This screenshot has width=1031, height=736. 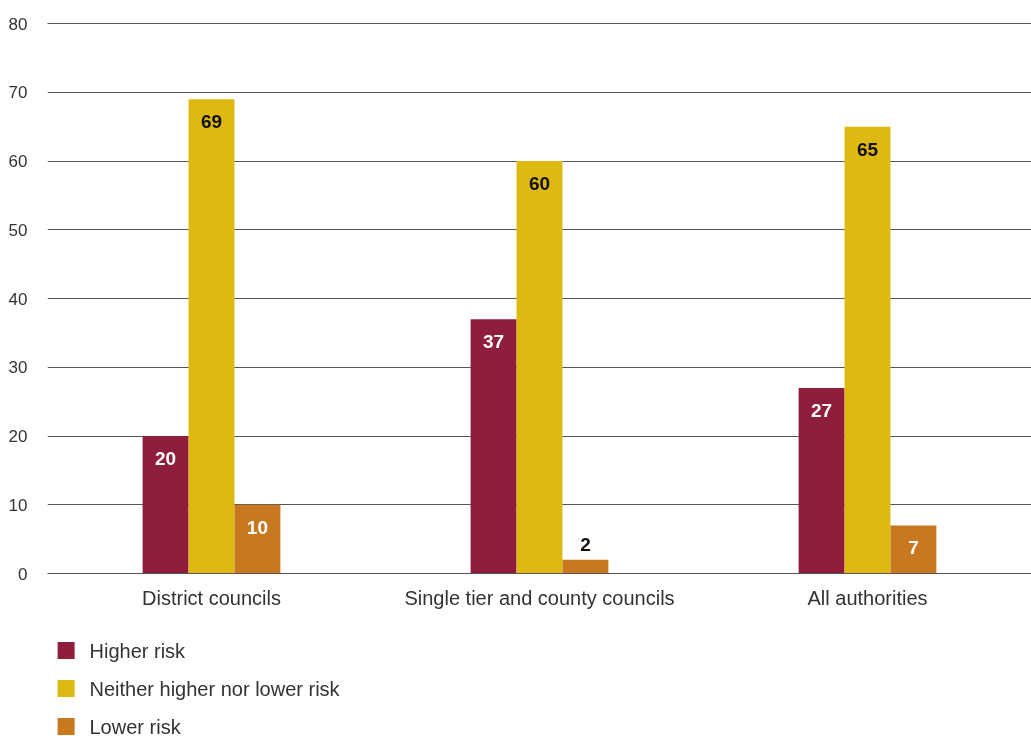 I want to click on y-tick-label: 80, so click(x=18, y=24).